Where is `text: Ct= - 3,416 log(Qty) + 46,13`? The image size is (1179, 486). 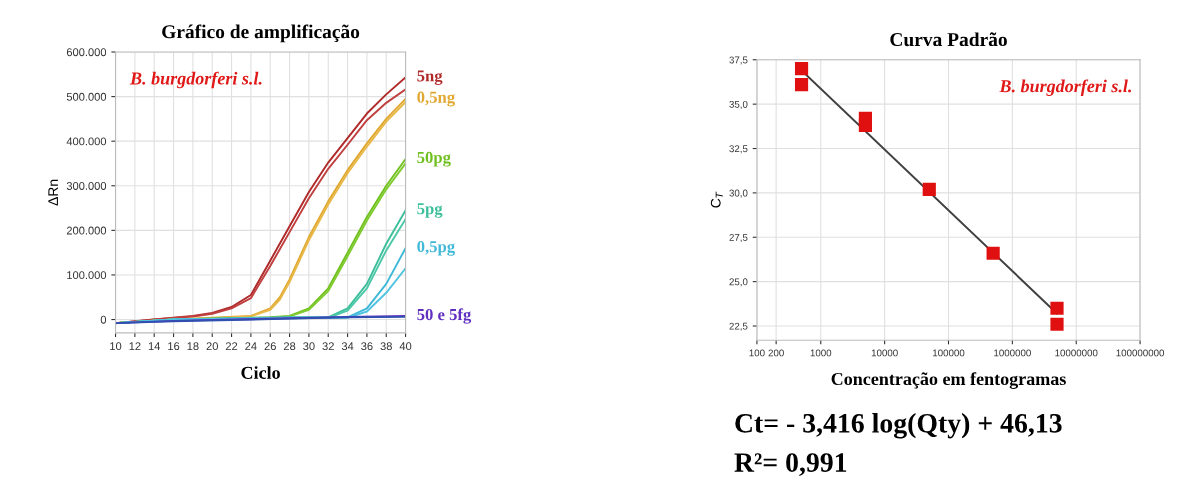 text: Ct= - 3,416 log(Qty) + 46,13 is located at coordinates (898, 426).